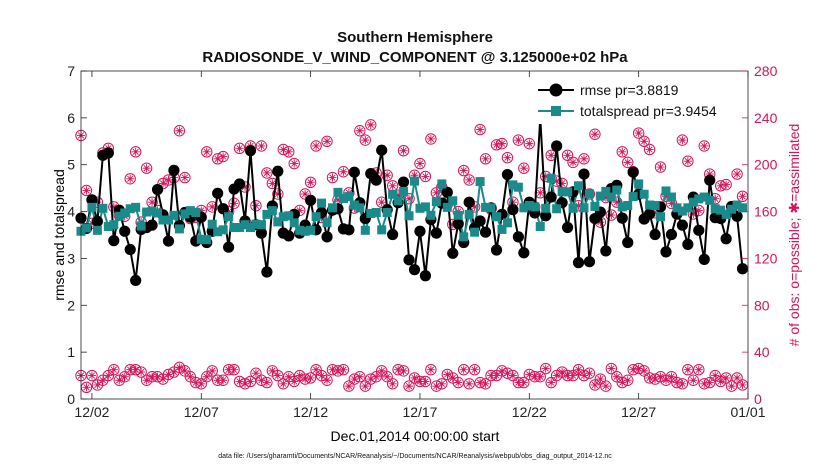  Describe the element at coordinates (71, 118) in the screenshot. I see `y-left-tick-label: 6` at that location.